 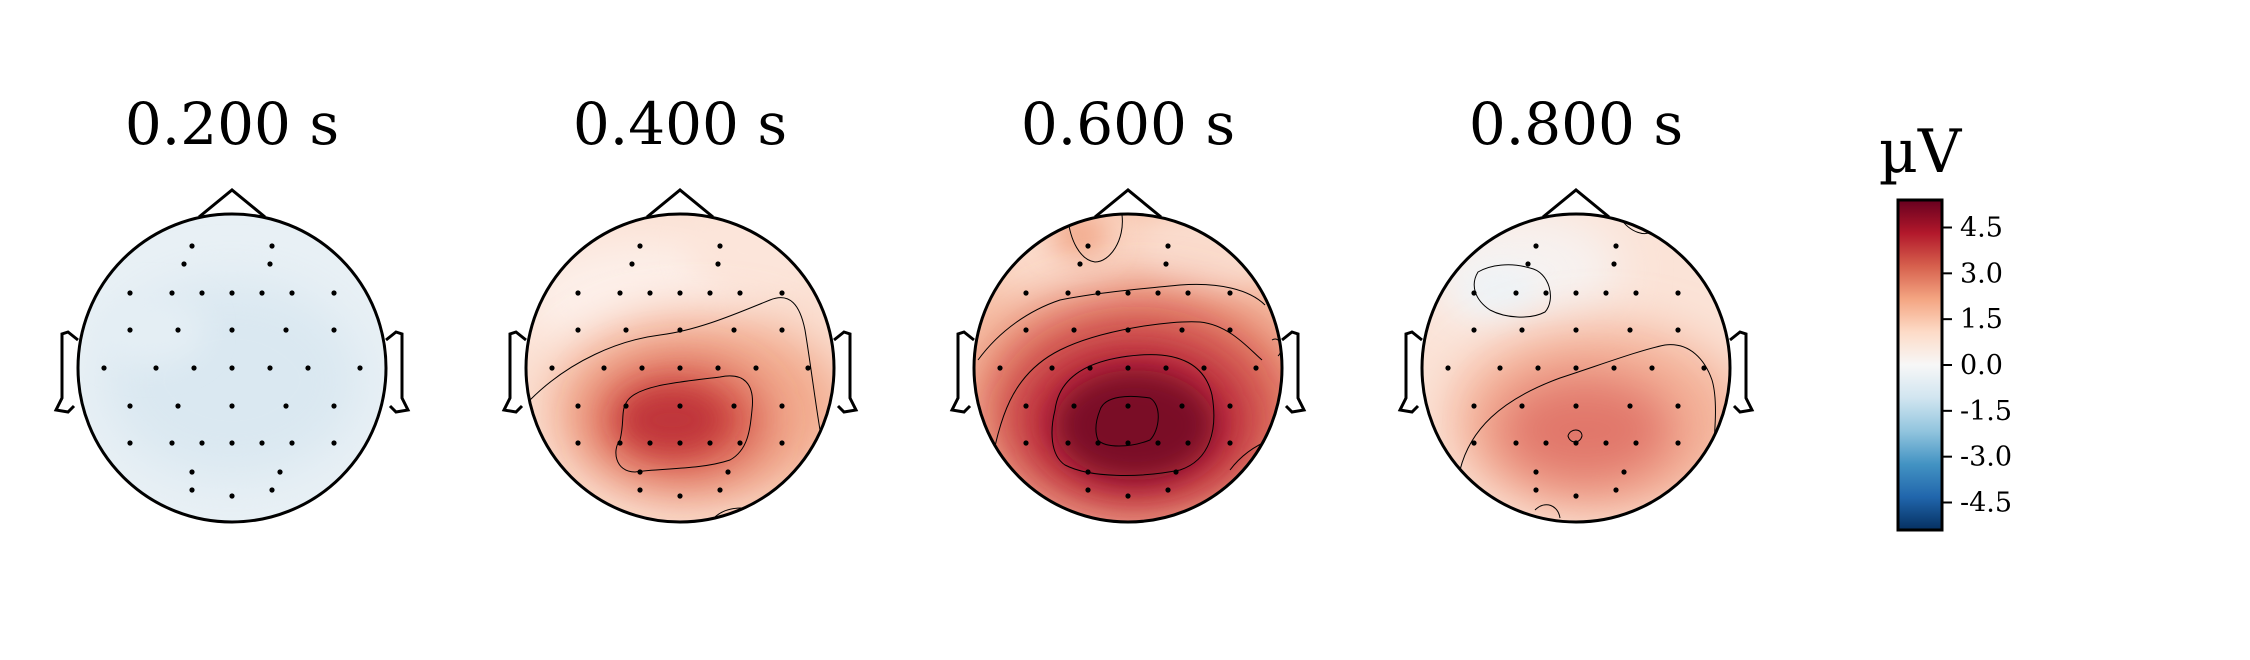 What do you see at coordinates (1981, 319) in the screenshot?
I see `colorbar-tick-label: 1.5` at bounding box center [1981, 319].